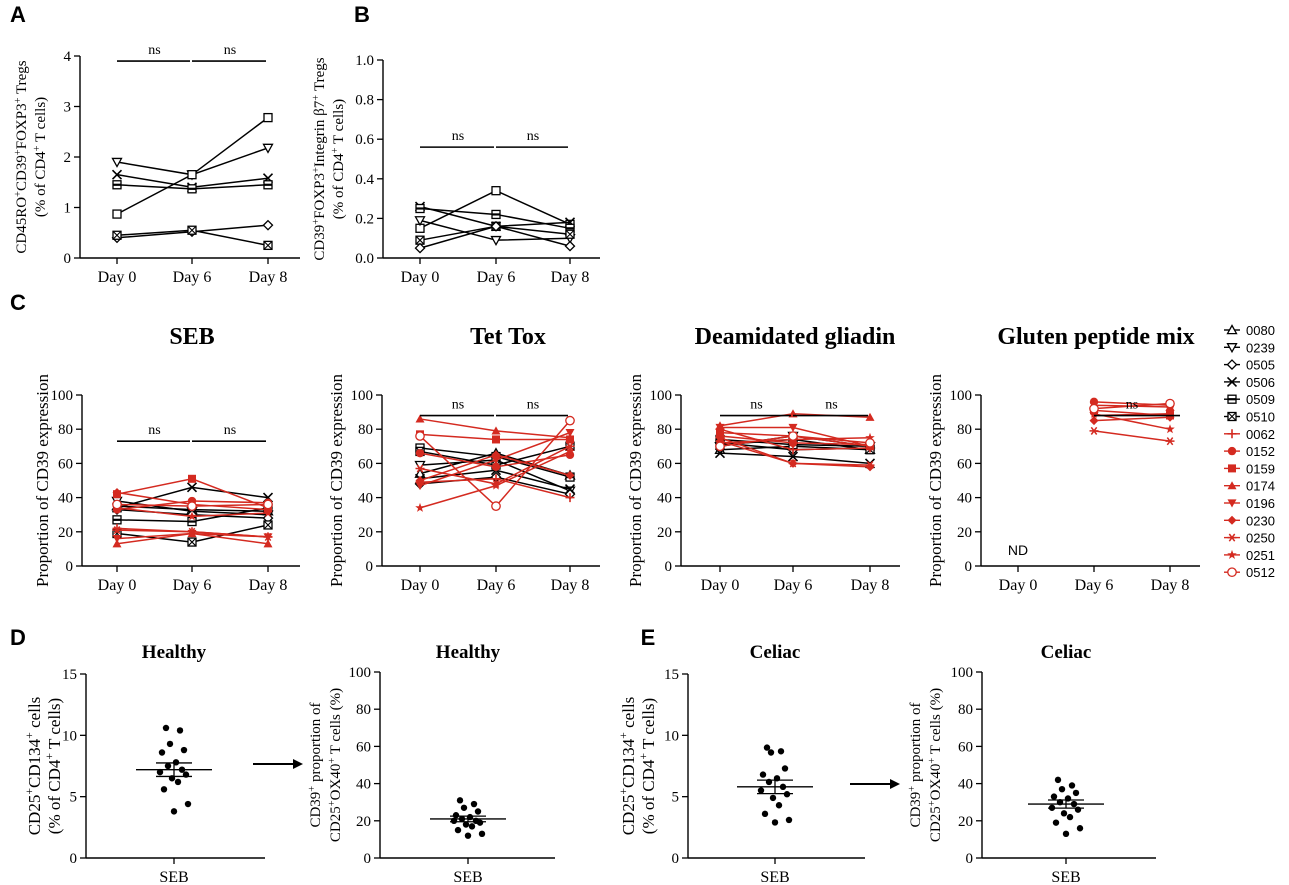 This screenshot has width=1289, height=885. Describe the element at coordinates (18, 302) in the screenshot. I see `panel-label-C: C` at that location.